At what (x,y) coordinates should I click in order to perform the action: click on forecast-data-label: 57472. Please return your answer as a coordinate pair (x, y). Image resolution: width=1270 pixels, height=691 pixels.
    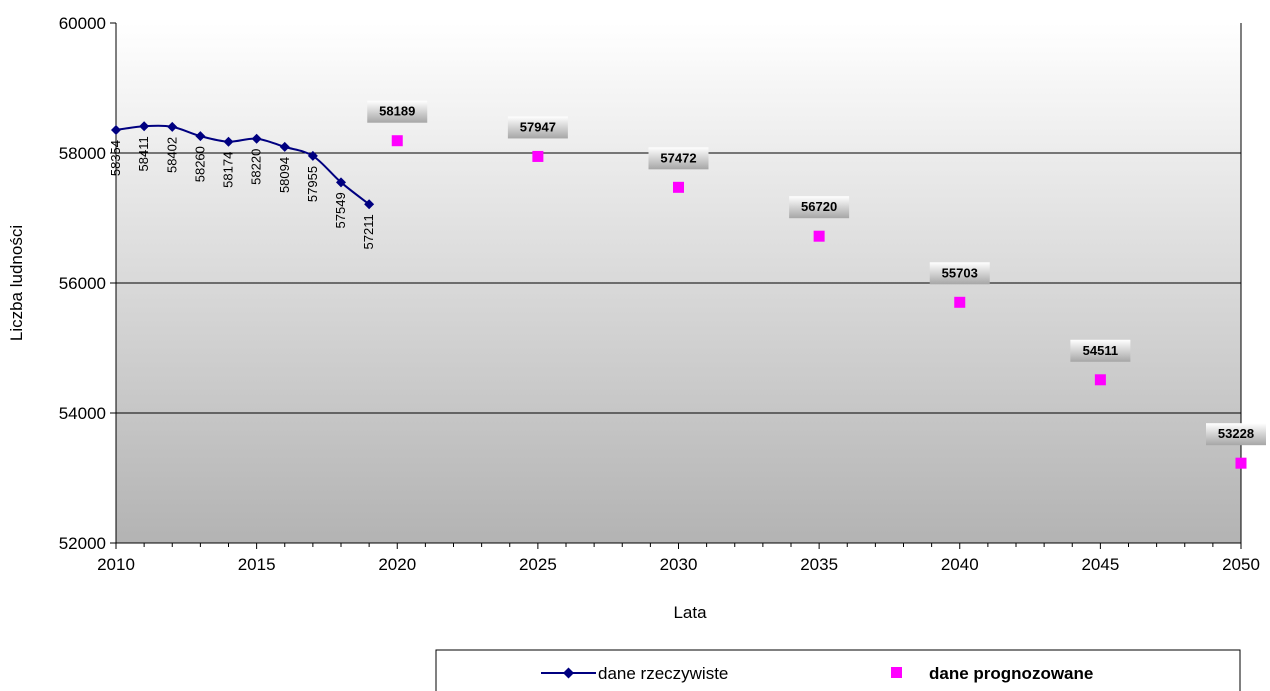
    Looking at the image, I should click on (678, 157).